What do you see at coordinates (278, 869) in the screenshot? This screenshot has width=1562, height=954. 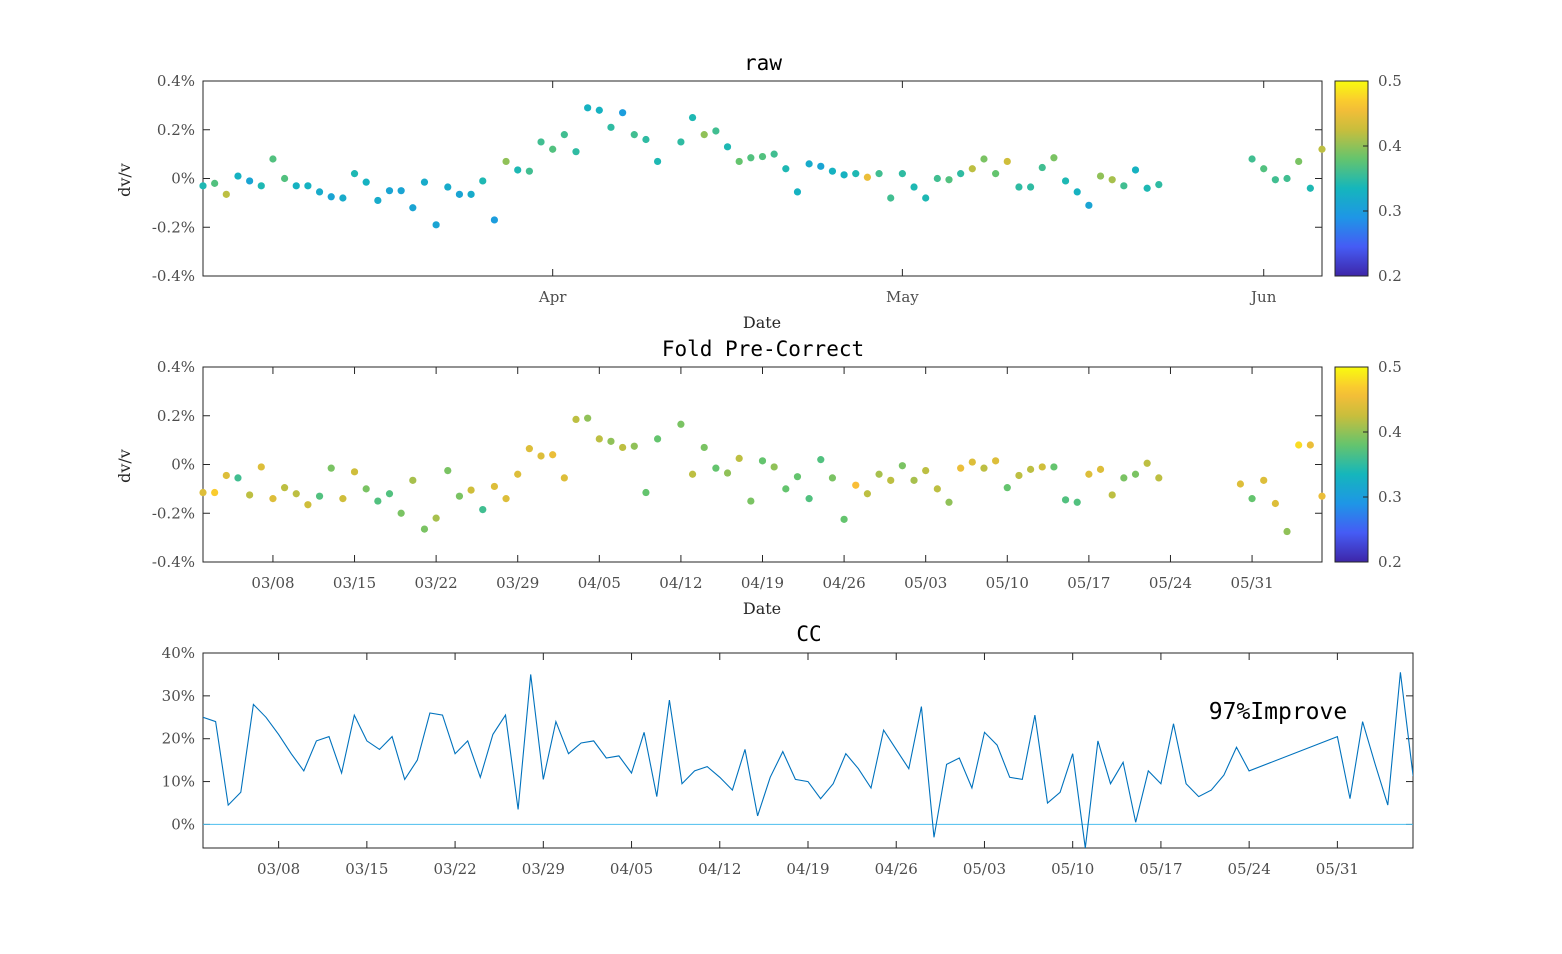 I see `x-tick-label: 03/08` at bounding box center [278, 869].